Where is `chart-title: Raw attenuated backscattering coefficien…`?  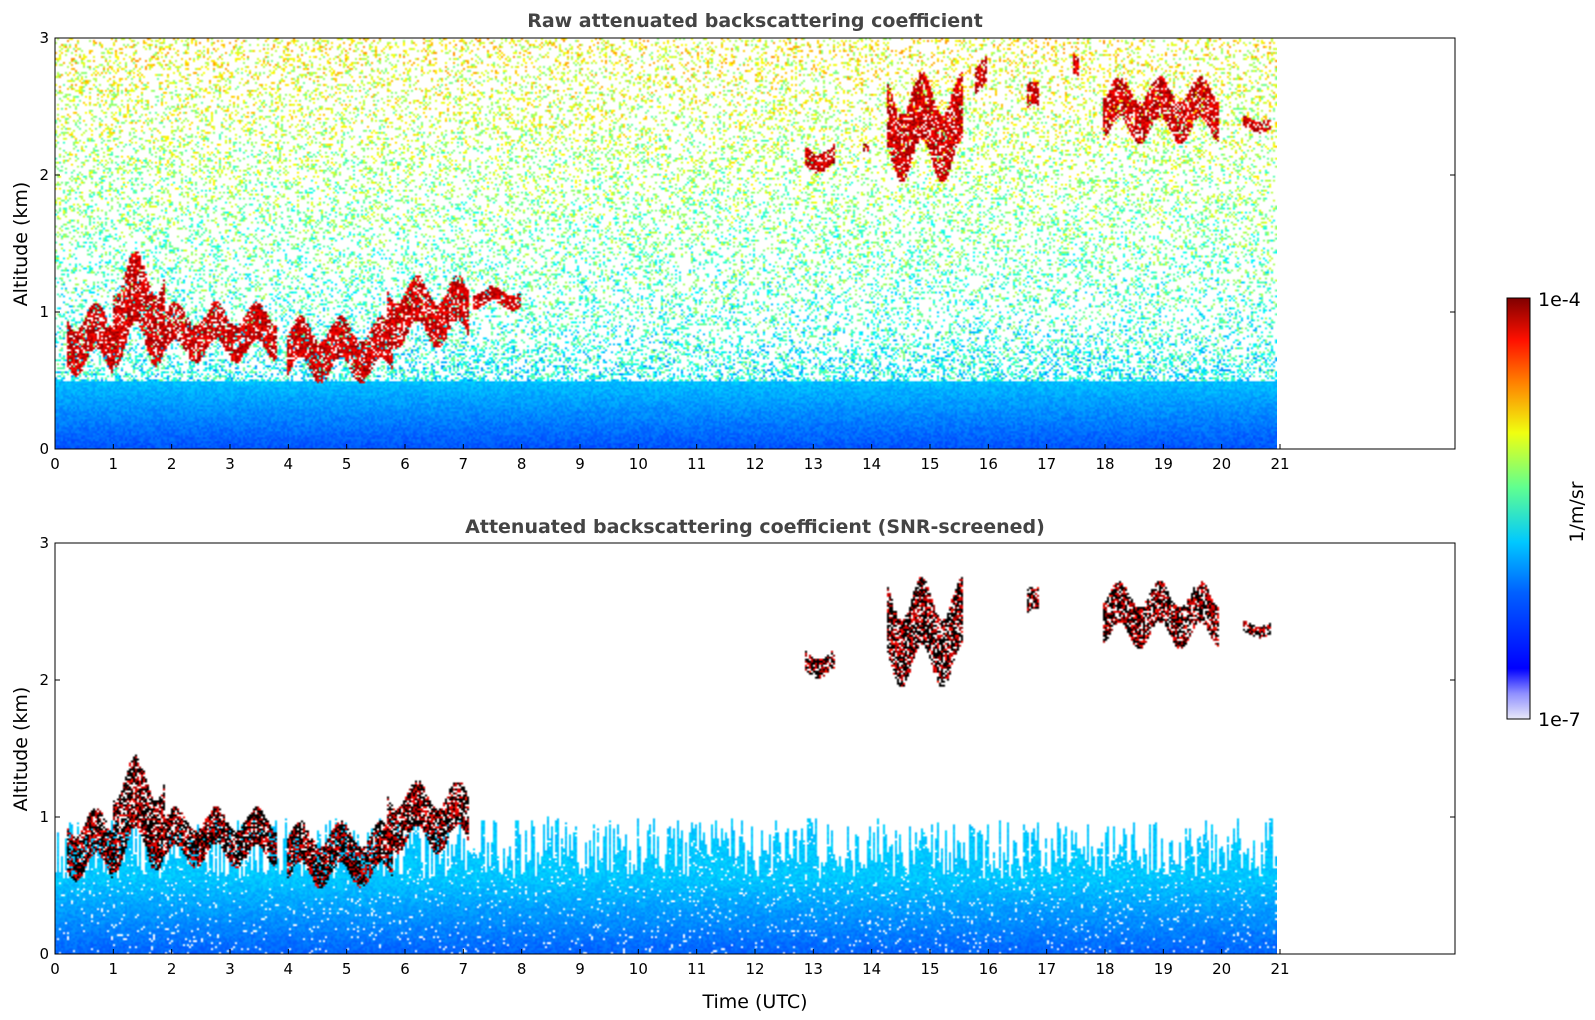 chart-title: Raw attenuated backscattering coefficien… is located at coordinates (755, 21).